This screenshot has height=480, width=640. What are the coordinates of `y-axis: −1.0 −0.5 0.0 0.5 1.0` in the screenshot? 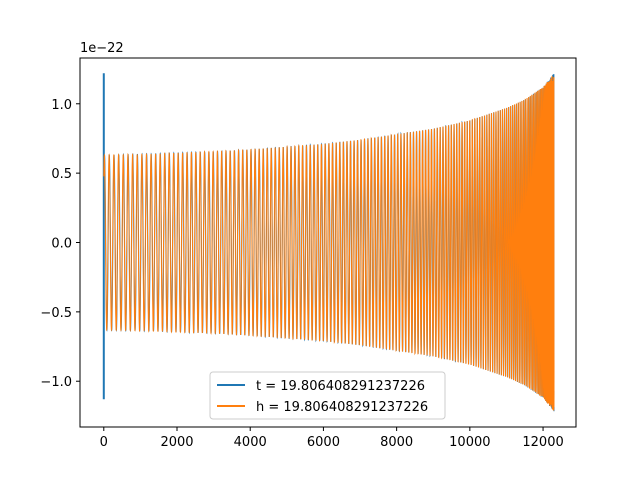 It's located at (60, 244).